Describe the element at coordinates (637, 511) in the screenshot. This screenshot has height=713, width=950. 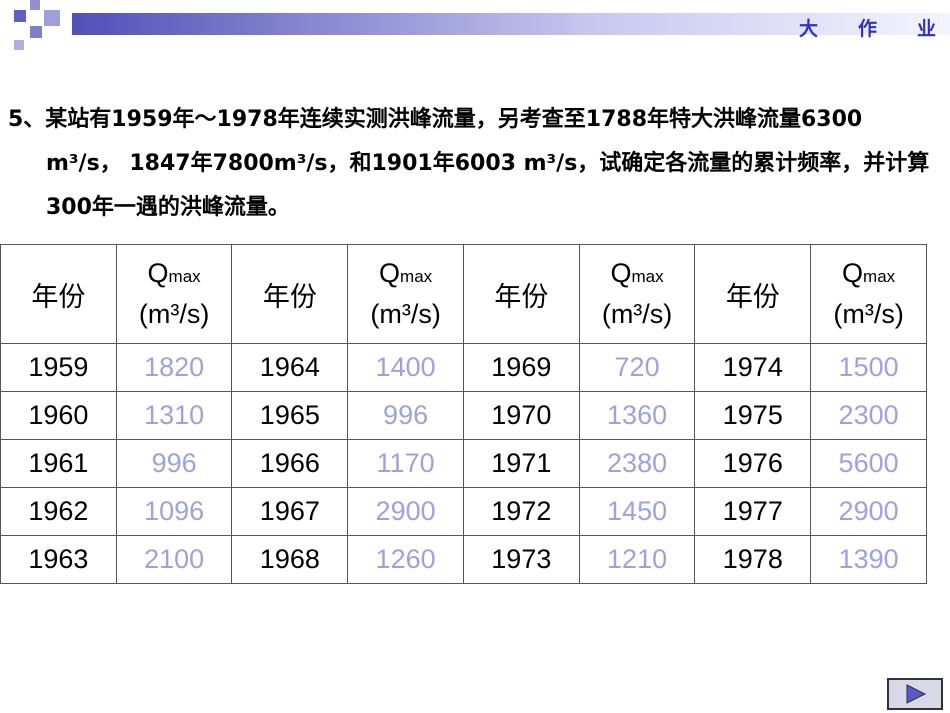
I see `flow-cell: 1450` at that location.